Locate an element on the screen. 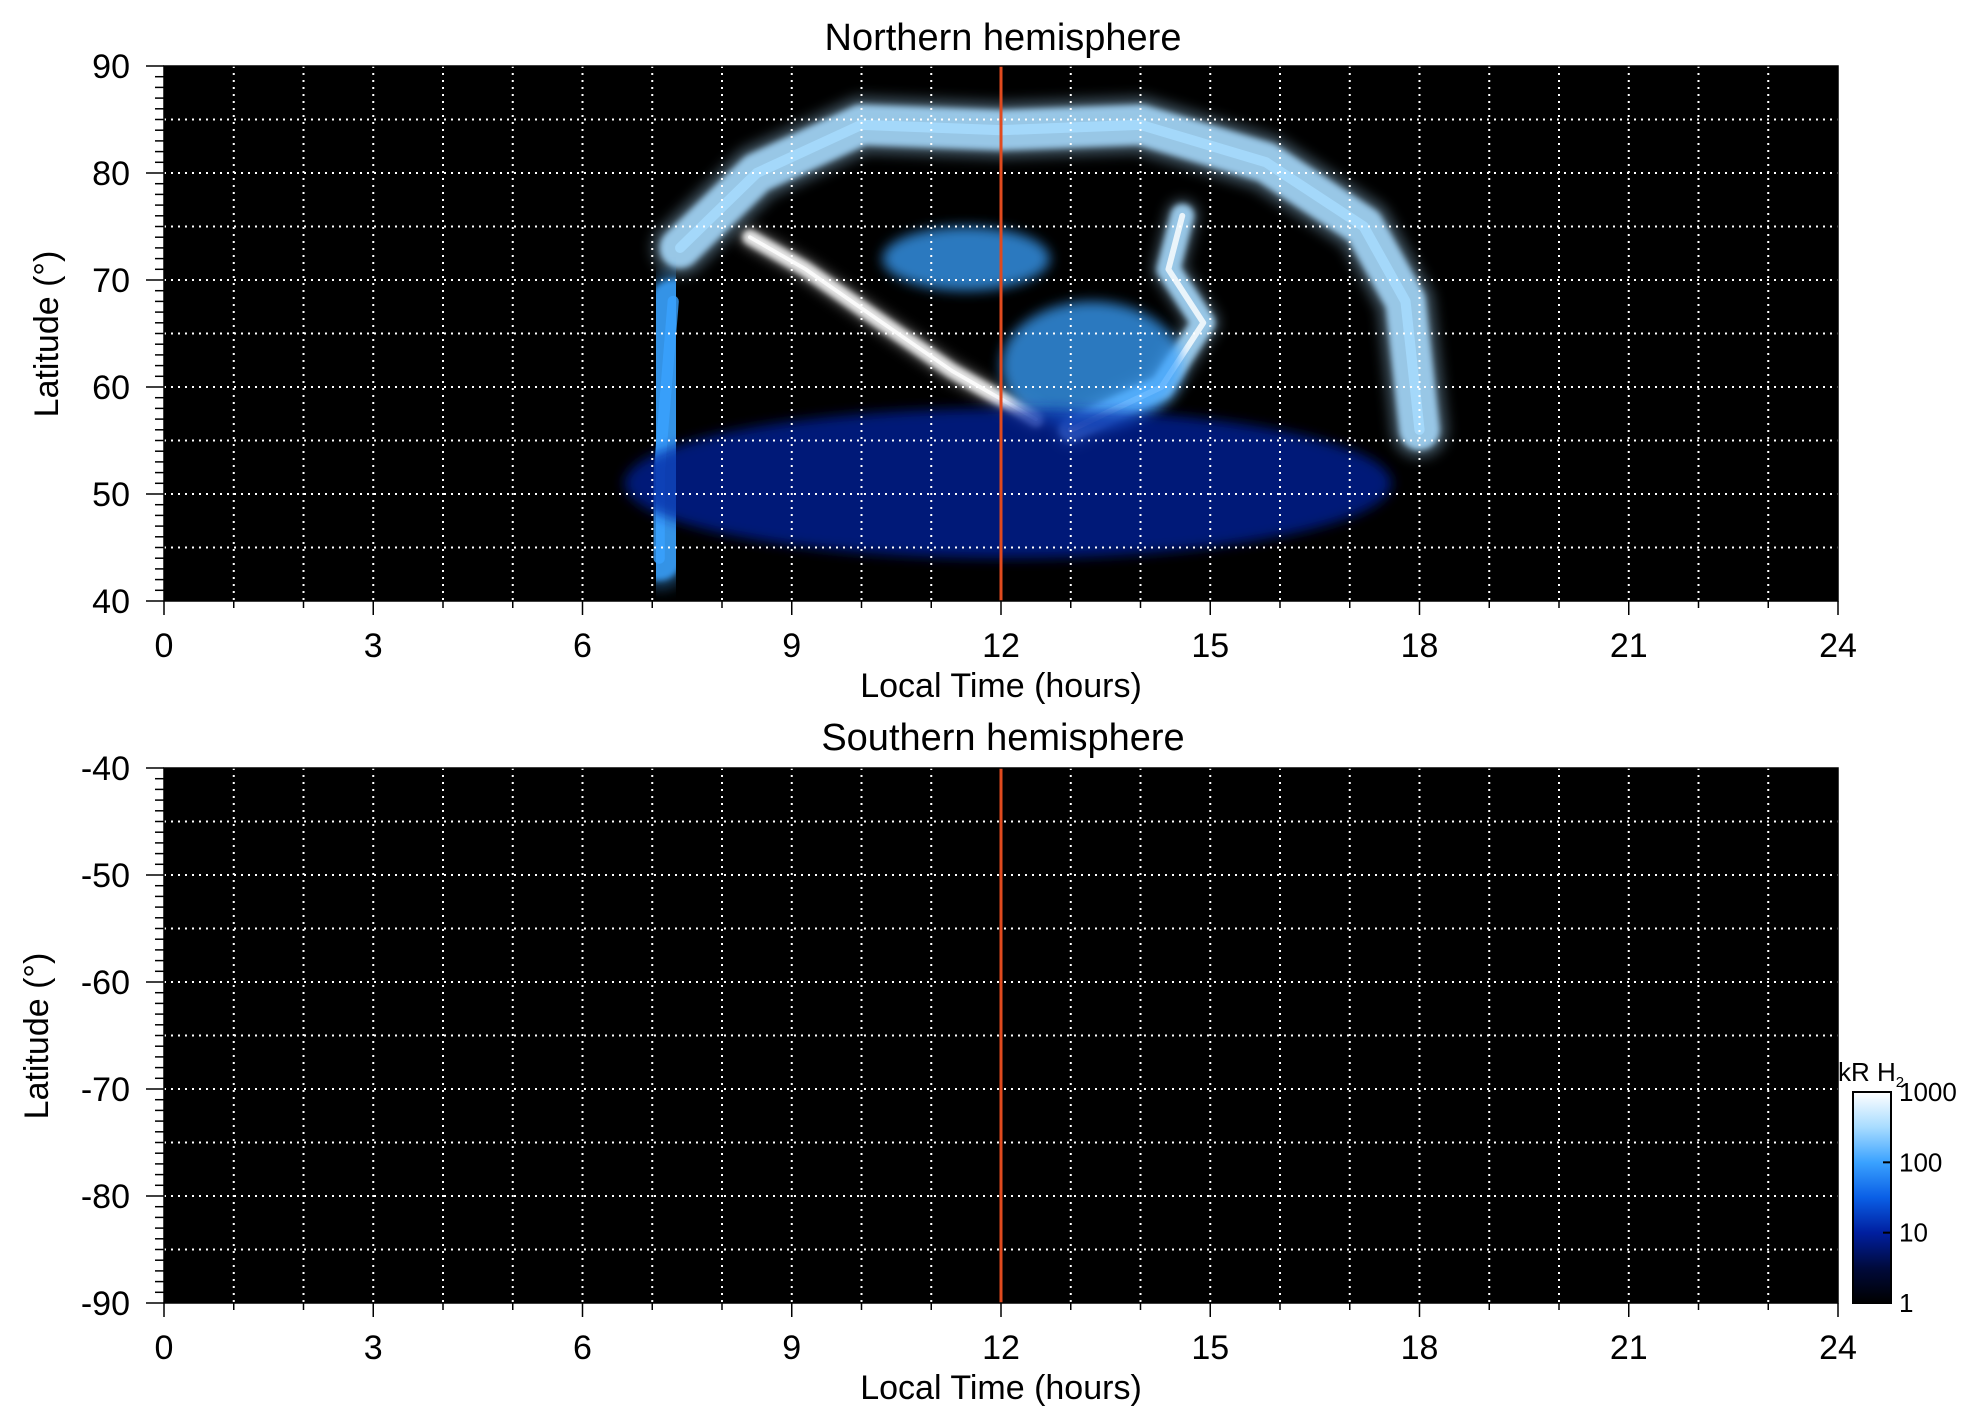 The width and height of the screenshot is (1983, 1423). y-tick-label: -70 is located at coordinates (105, 1090).